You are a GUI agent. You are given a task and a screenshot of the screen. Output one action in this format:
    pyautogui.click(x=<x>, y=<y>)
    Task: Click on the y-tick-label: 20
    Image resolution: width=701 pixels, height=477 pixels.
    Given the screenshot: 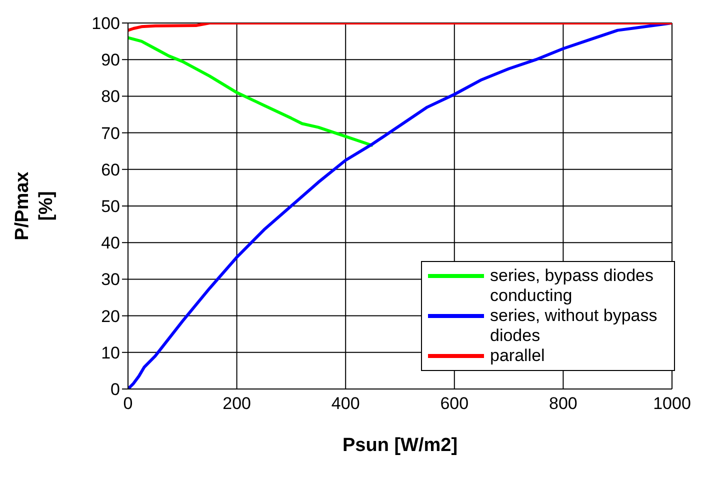 What is the action you would take?
    pyautogui.click(x=110, y=316)
    